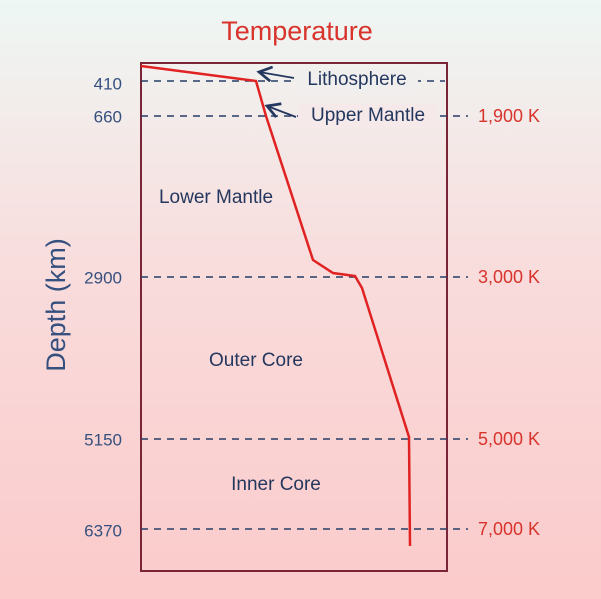  Describe the element at coordinates (297, 31) in the screenshot. I see `title: Temperature` at that location.